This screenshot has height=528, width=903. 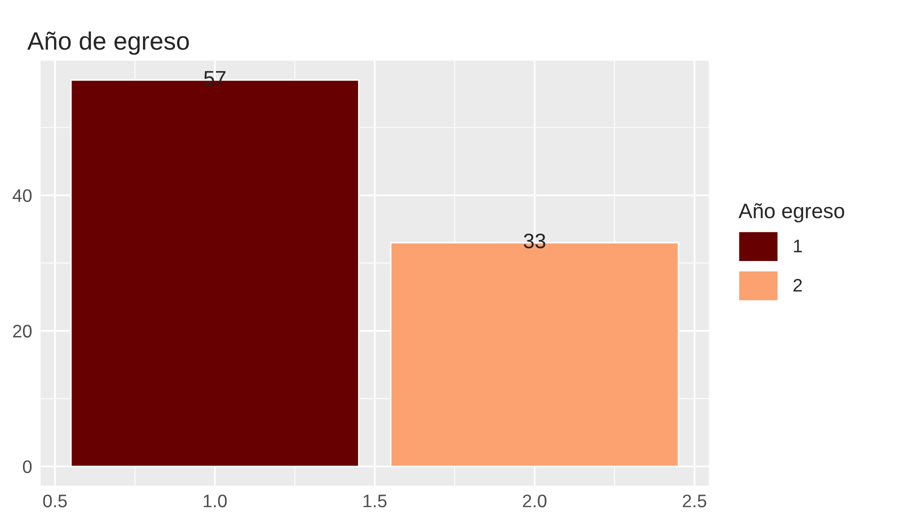 What do you see at coordinates (694, 501) in the screenshot?
I see `x-tick-label: 2.5` at bounding box center [694, 501].